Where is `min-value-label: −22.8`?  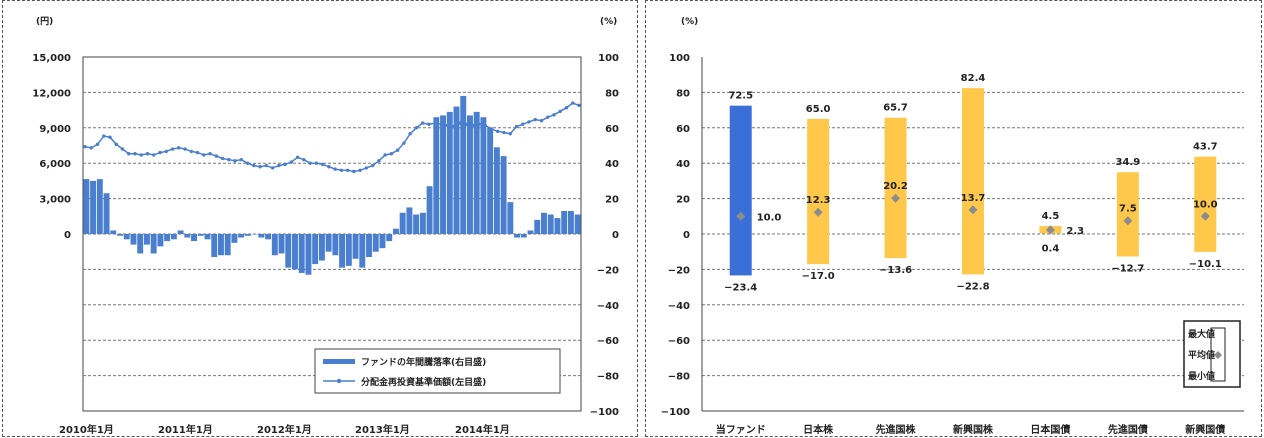
min-value-label: −22.8 is located at coordinates (972, 286).